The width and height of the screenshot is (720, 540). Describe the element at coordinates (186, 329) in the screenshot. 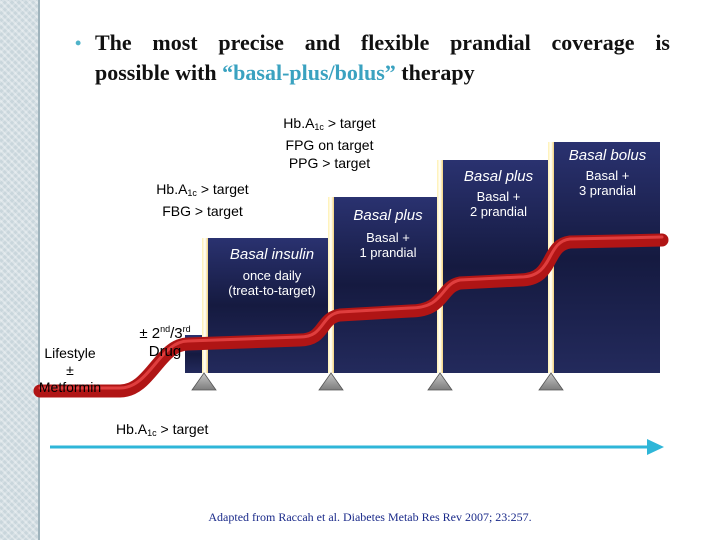

I see `drug-sup-rd: rd` at that location.